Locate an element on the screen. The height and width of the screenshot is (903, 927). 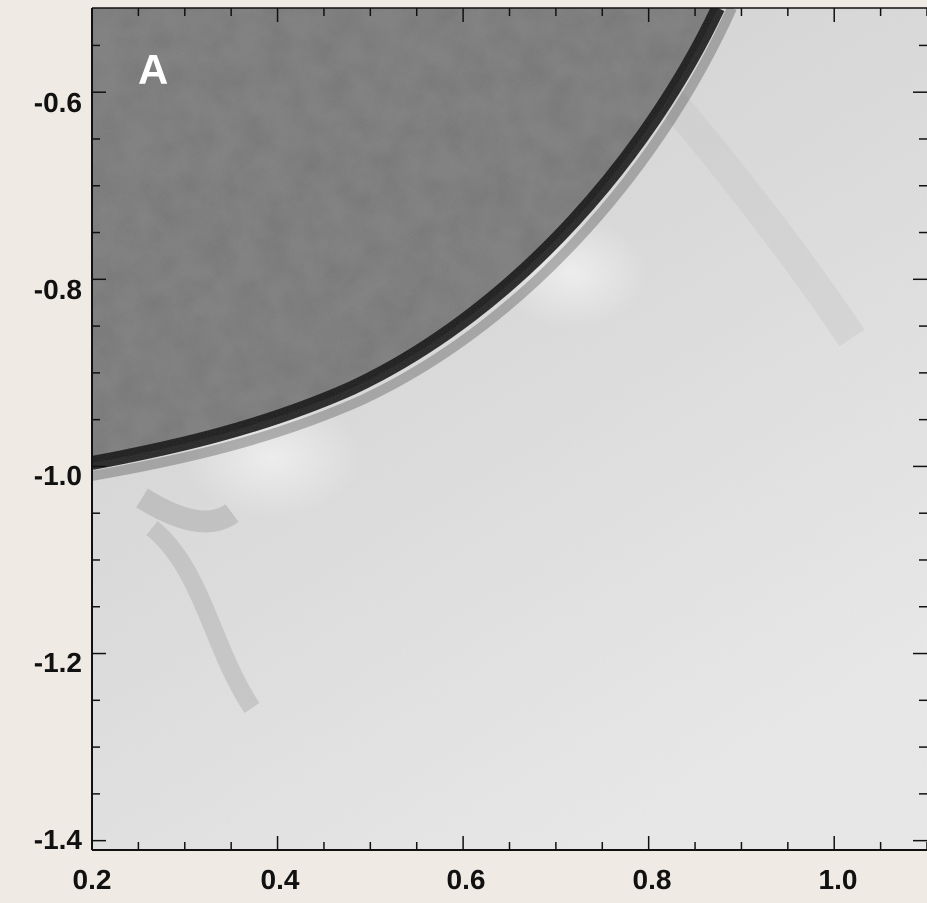
x-tick-label: 1.0 is located at coordinates (838, 879).